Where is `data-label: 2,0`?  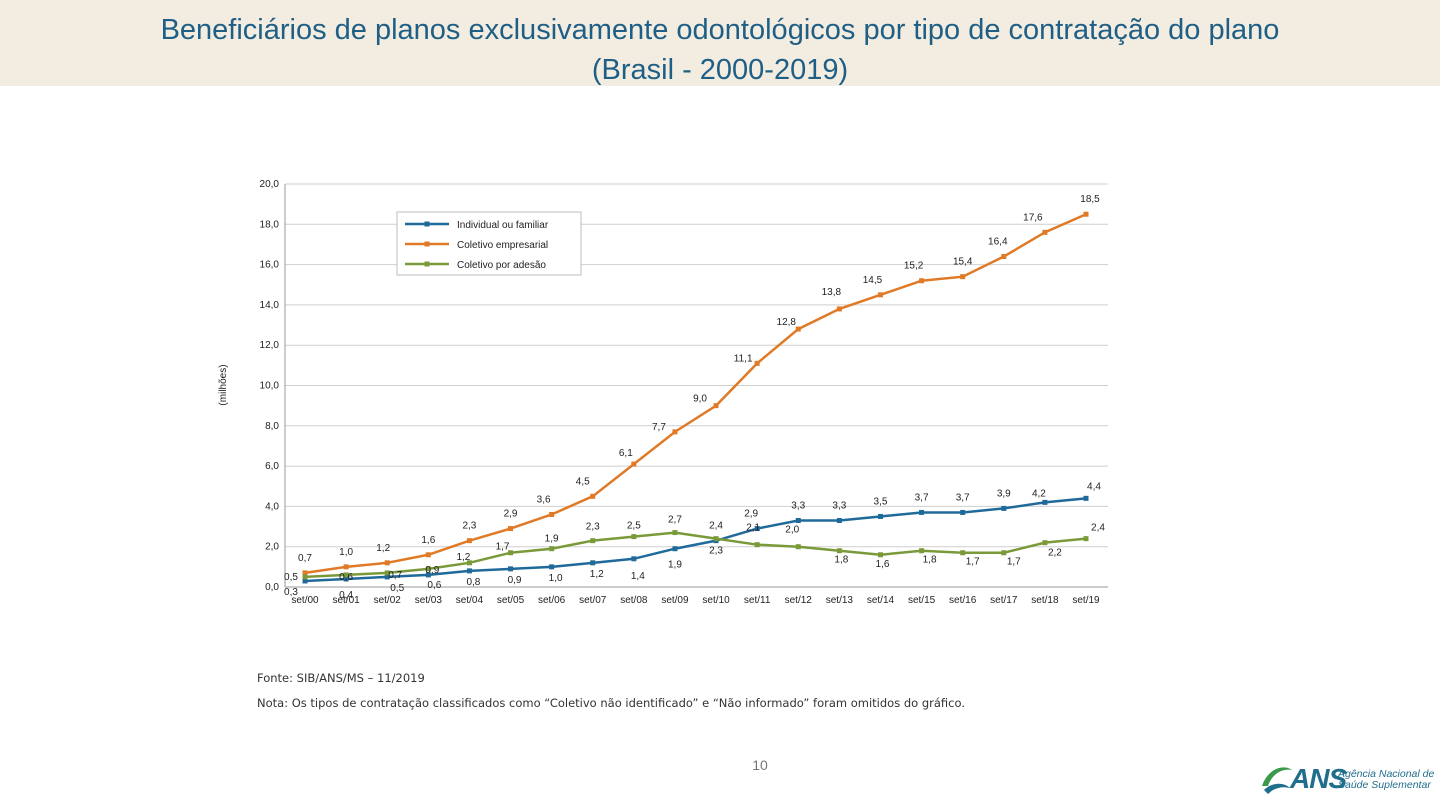 data-label: 2,0 is located at coordinates (792, 530).